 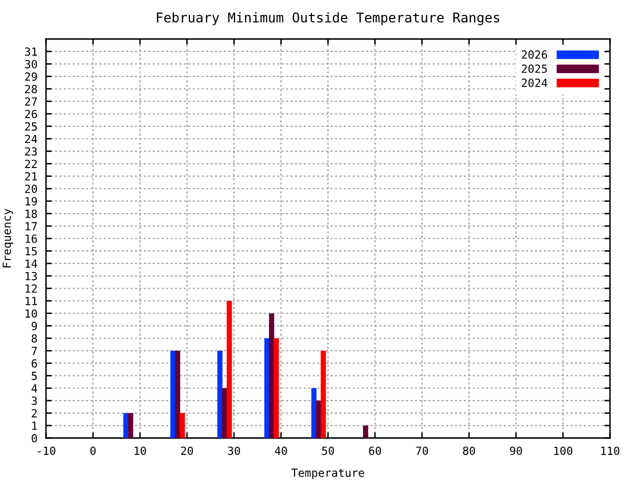 I want to click on x-tick-label: 10, so click(x=140, y=450).